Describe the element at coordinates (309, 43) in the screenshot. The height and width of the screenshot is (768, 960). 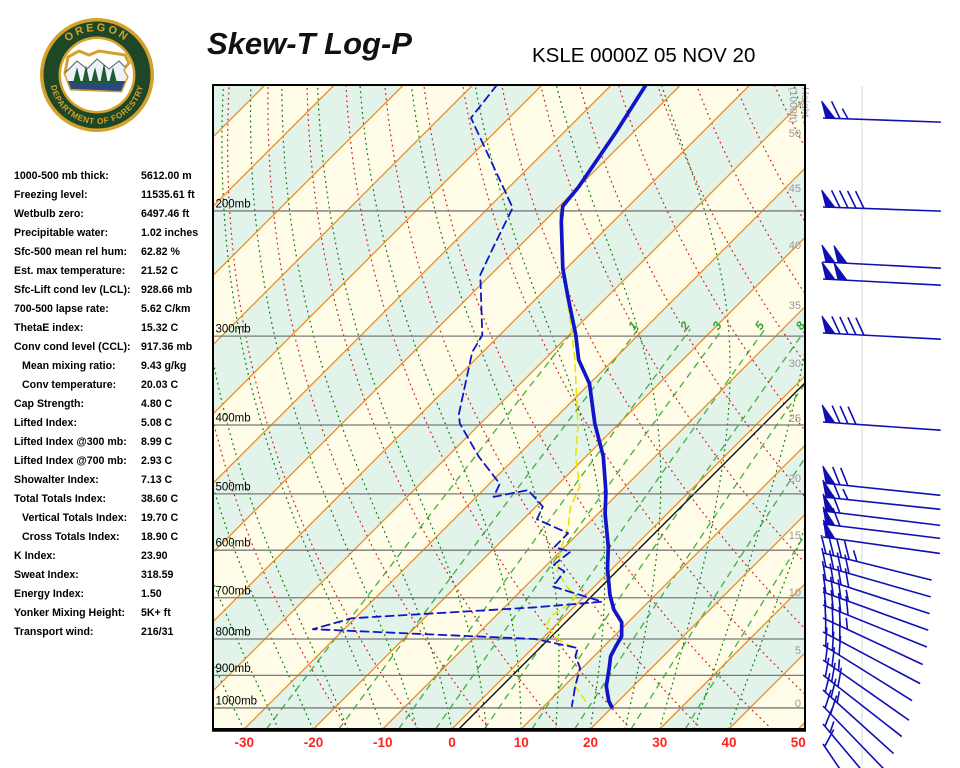
I see `page-title: Skew-T Log-P` at that location.